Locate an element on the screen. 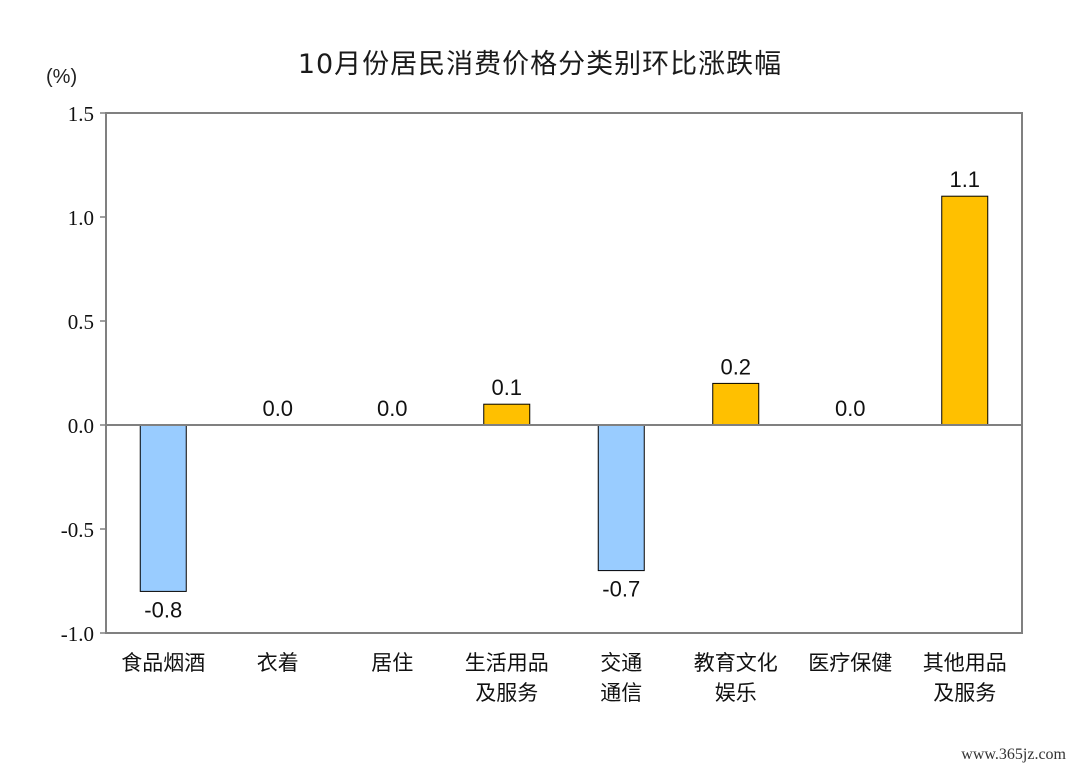 The height and width of the screenshot is (770, 1080). x-category-label: 食品烟酒 is located at coordinates (163, 663).